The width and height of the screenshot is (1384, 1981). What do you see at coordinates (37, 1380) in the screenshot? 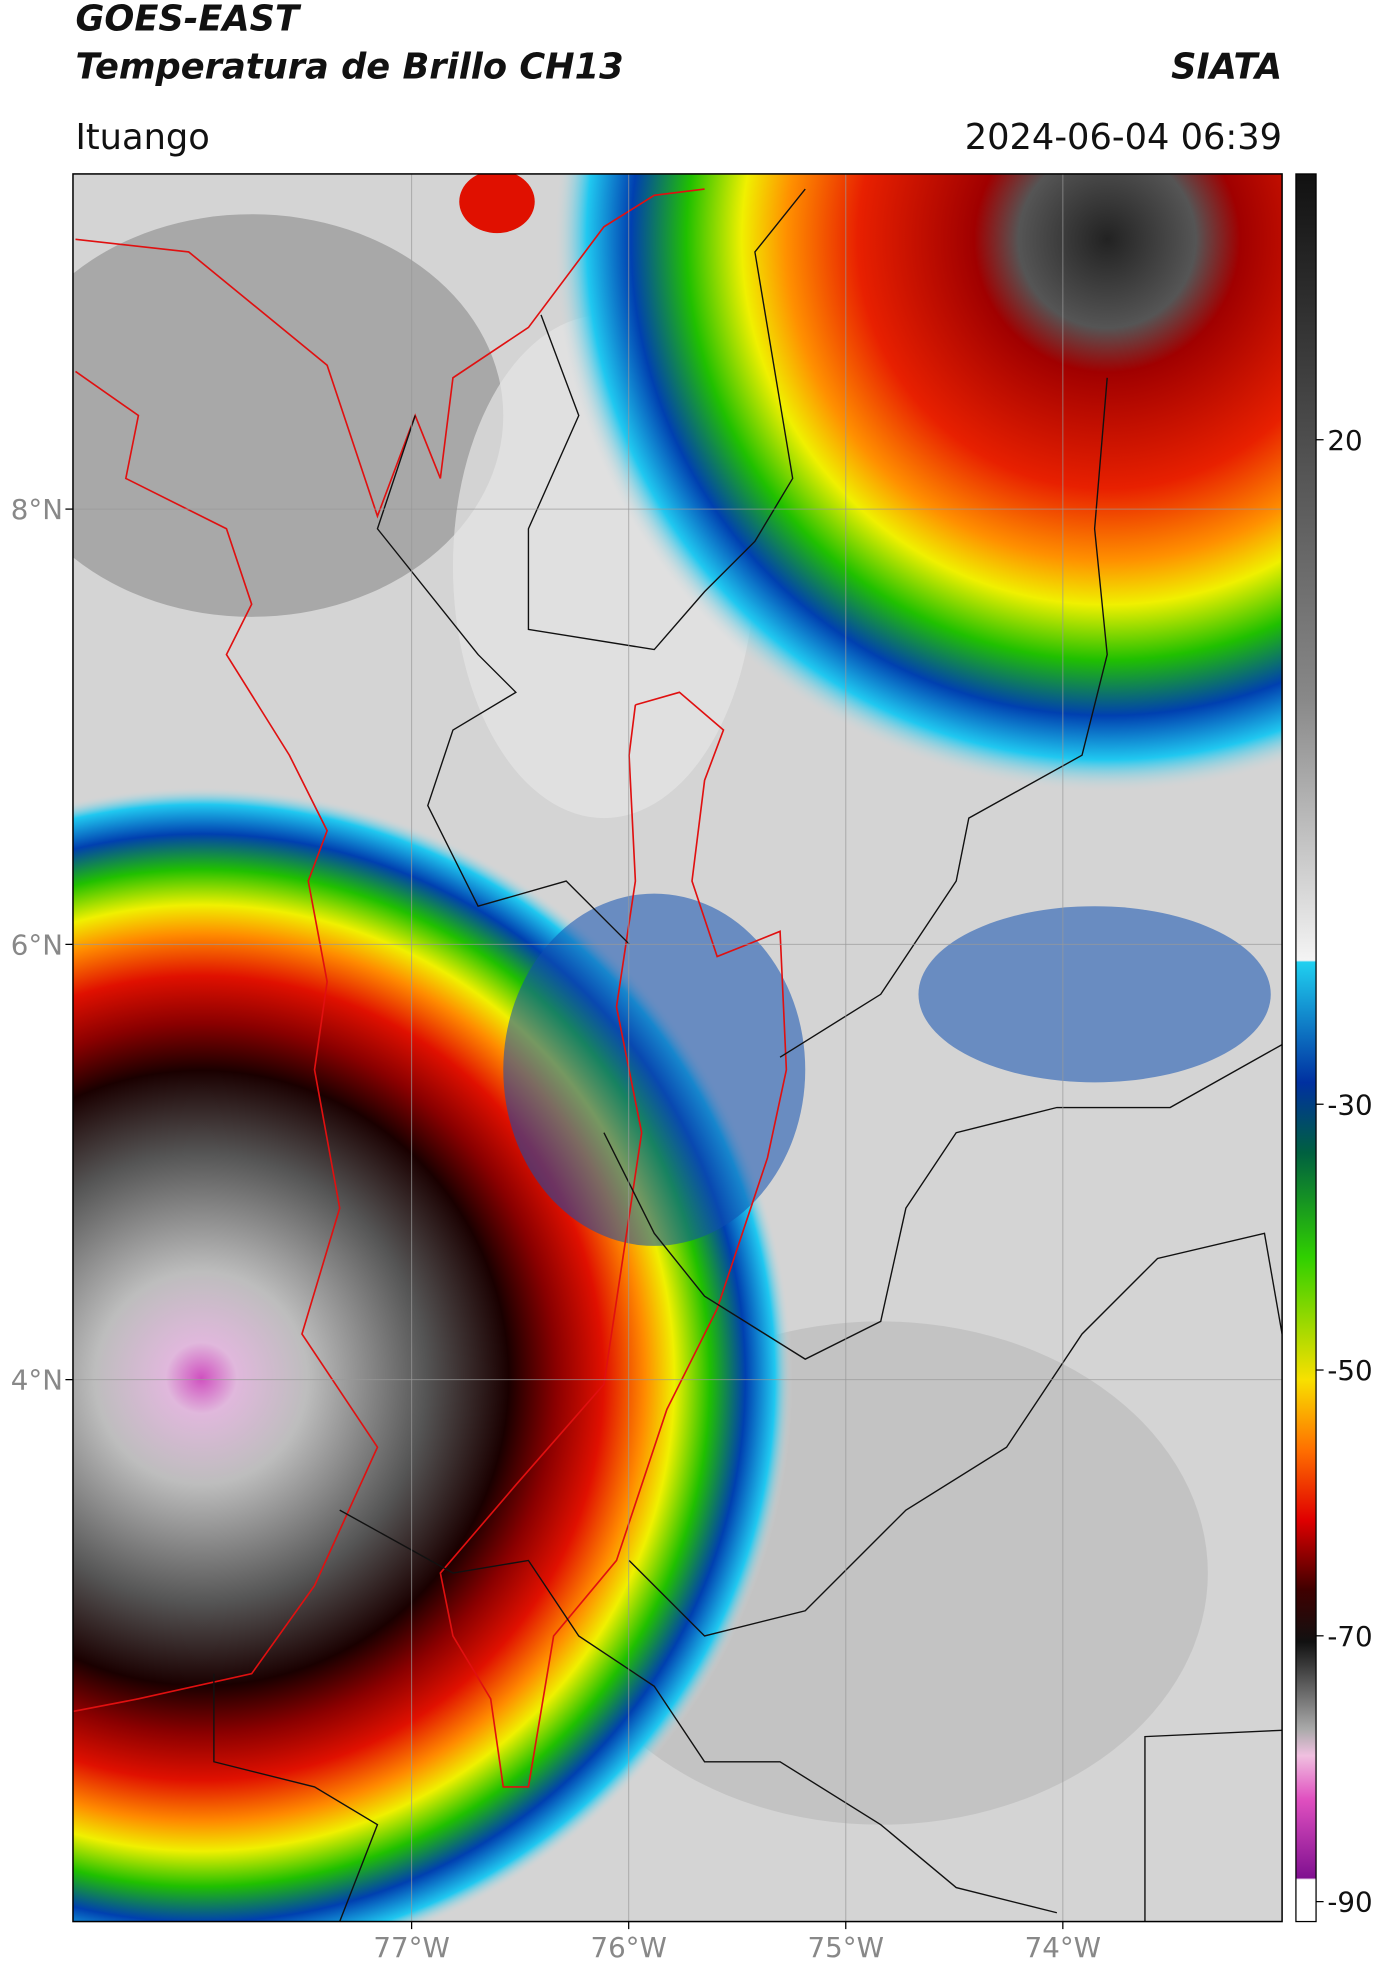
I see `y-tick-label: 4°N` at bounding box center [37, 1380].